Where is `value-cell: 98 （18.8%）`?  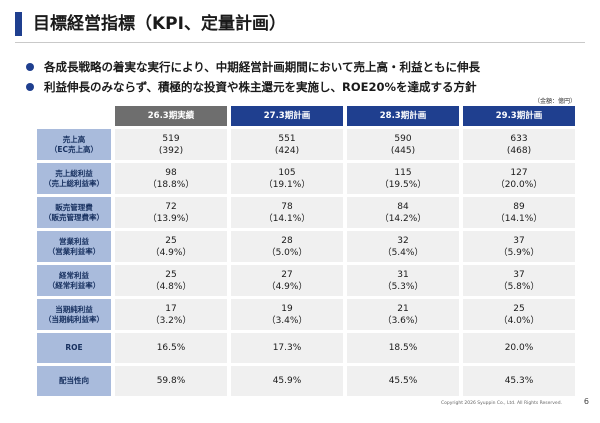
value-cell: 98 （18.8%） is located at coordinates (171, 178).